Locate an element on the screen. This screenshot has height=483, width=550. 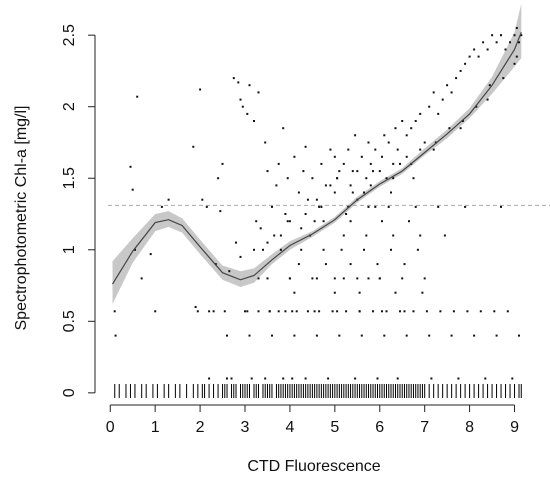
x-tick-label: 8 is located at coordinates (469, 427).